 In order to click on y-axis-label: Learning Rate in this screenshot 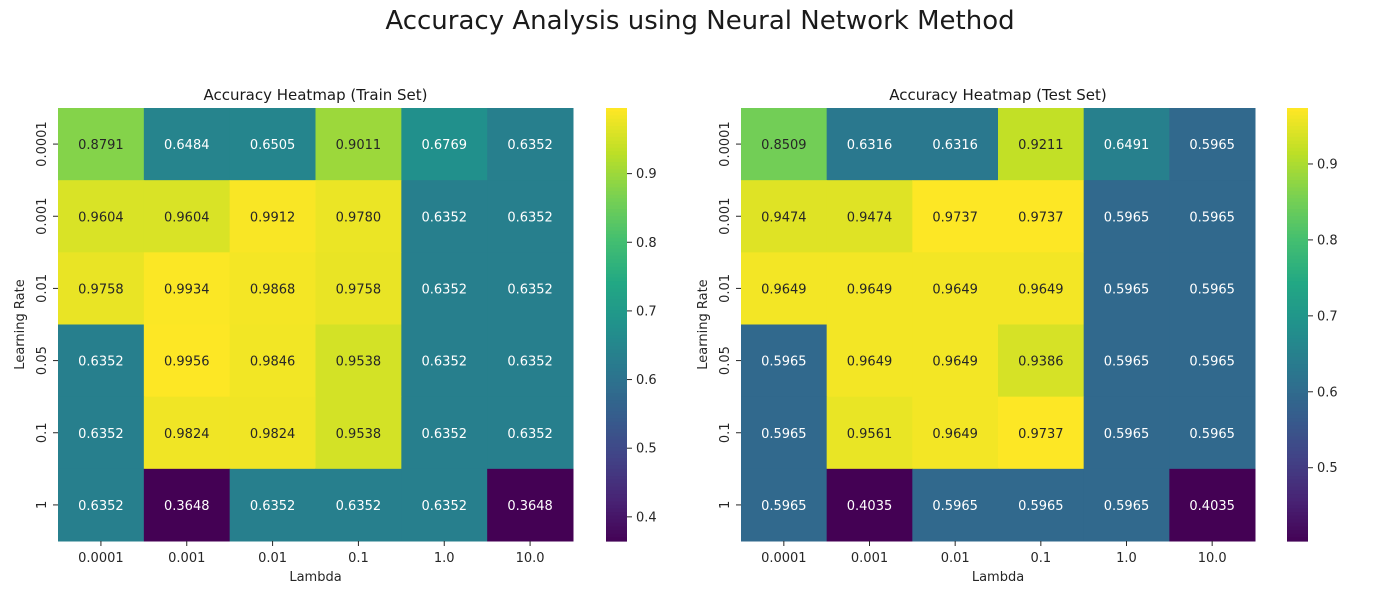, I will do `click(703, 324)`.